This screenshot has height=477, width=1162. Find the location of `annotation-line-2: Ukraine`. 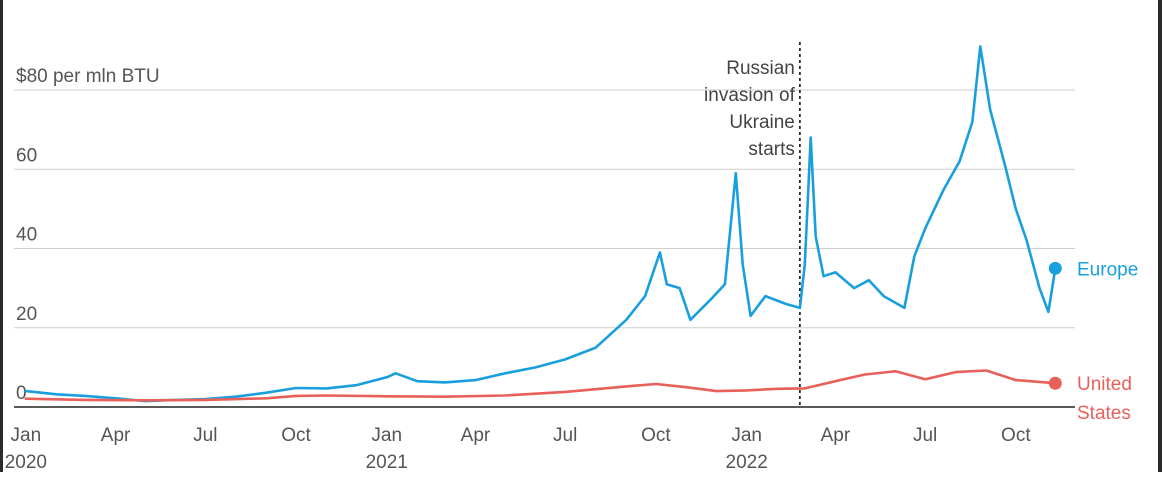

annotation-line-2: Ukraine is located at coordinates (761, 122).